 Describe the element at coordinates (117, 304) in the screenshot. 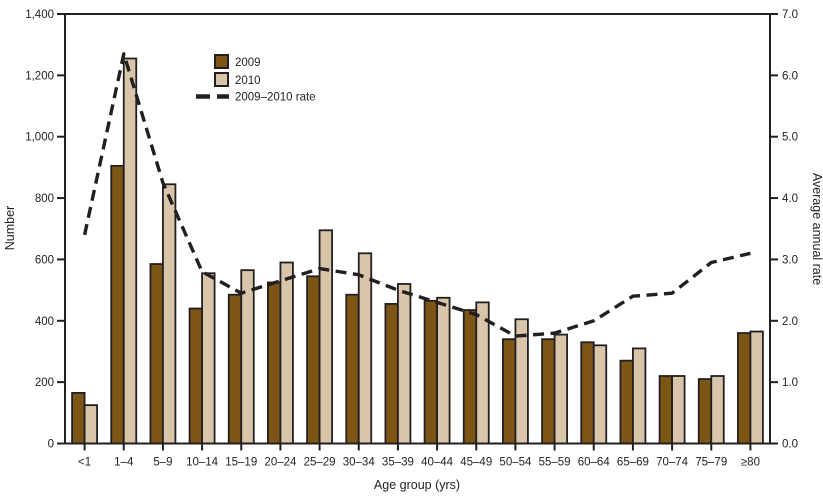

I see `bar-2009-1–4` at that location.